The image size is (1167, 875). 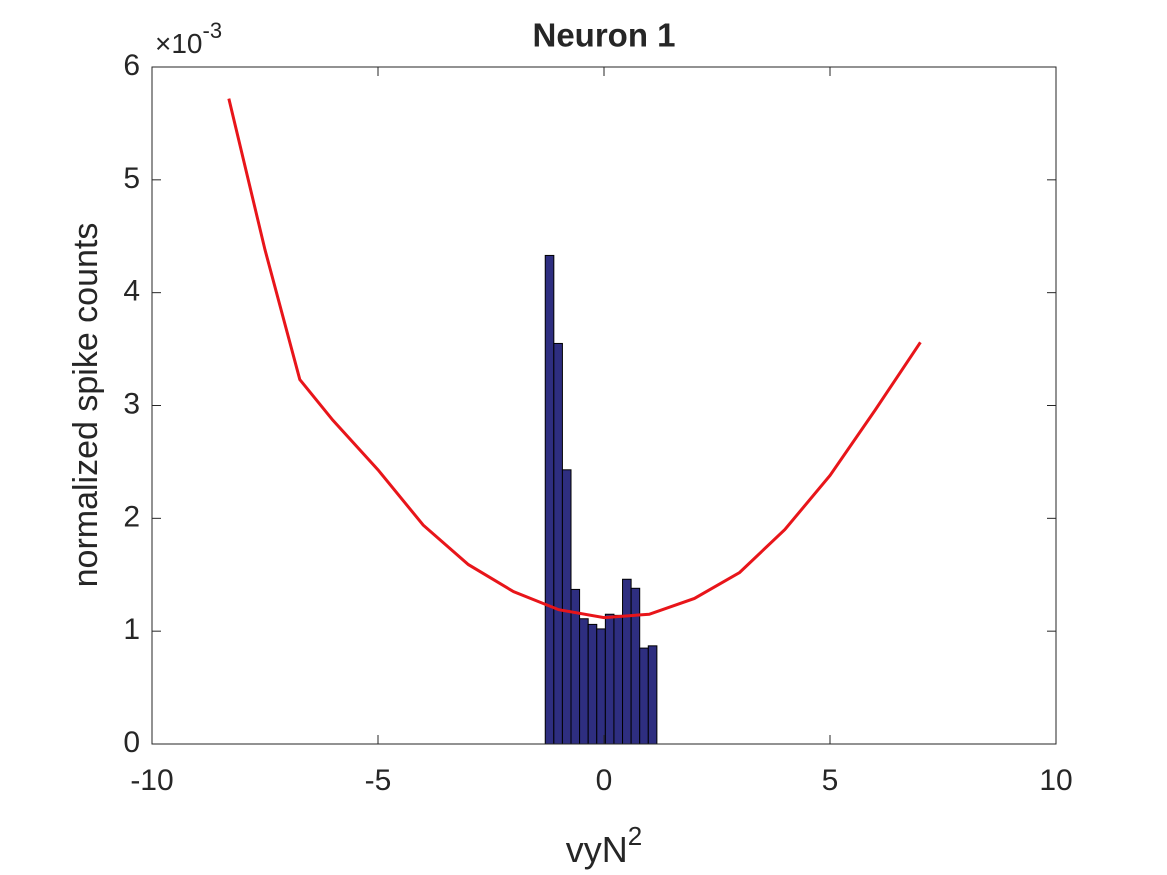 I want to click on y-tick-label: 3, so click(x=131, y=403).